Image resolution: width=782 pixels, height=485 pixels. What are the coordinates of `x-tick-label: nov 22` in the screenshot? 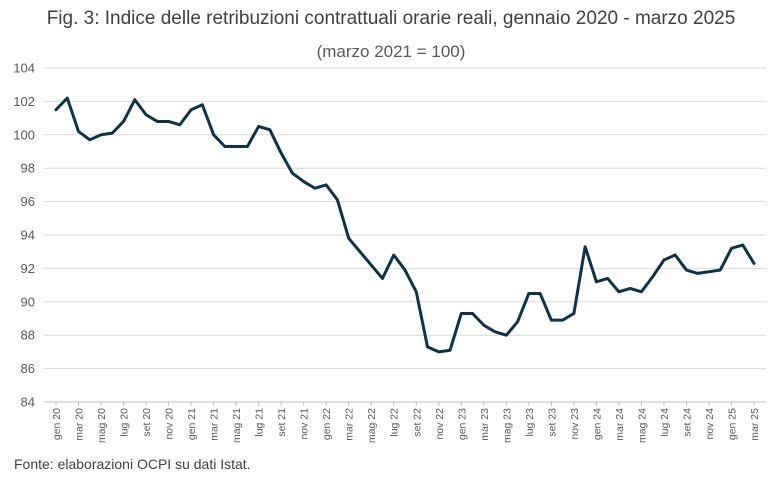 It's located at (440, 424).